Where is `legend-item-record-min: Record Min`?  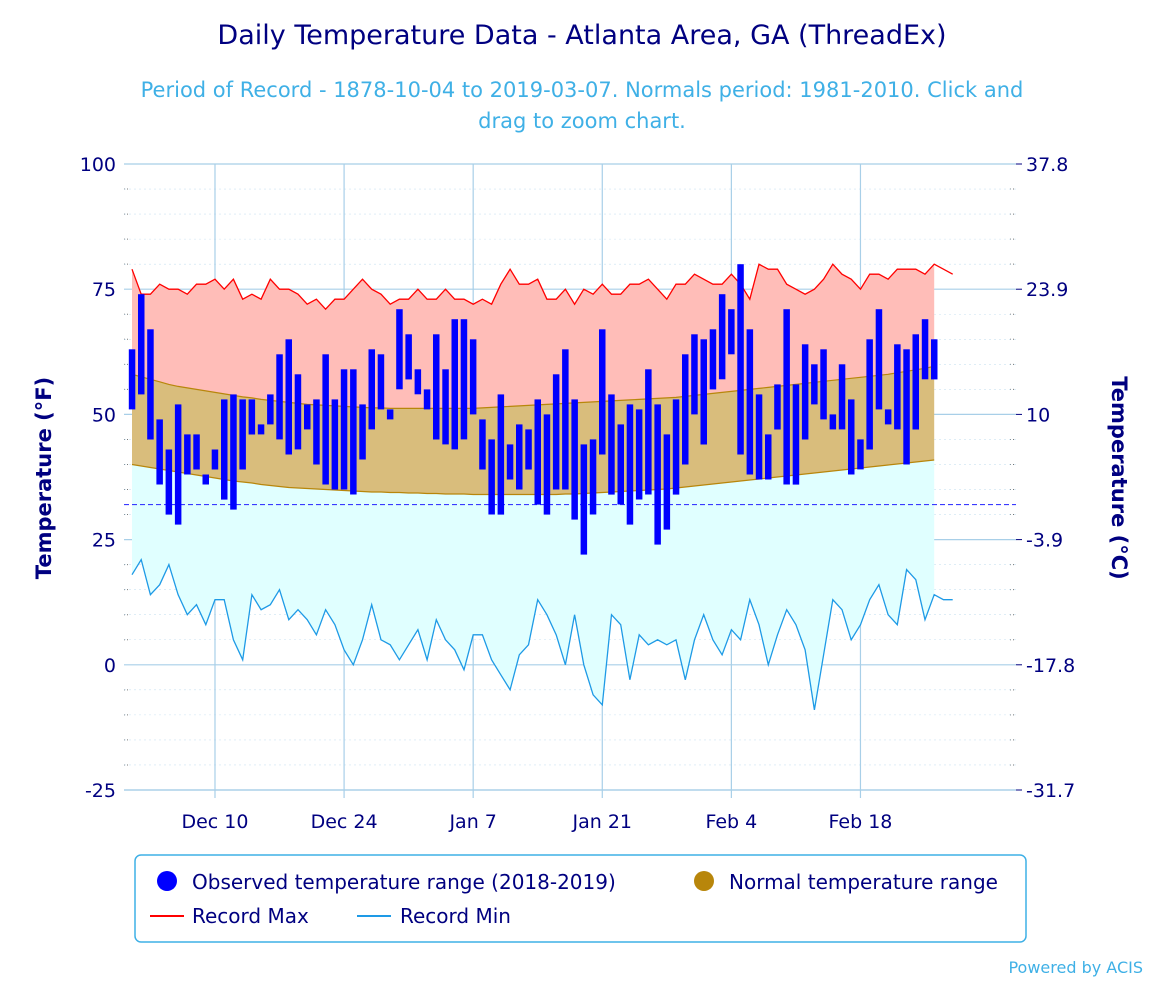 legend-item-record-min: Record Min is located at coordinates (434, 916).